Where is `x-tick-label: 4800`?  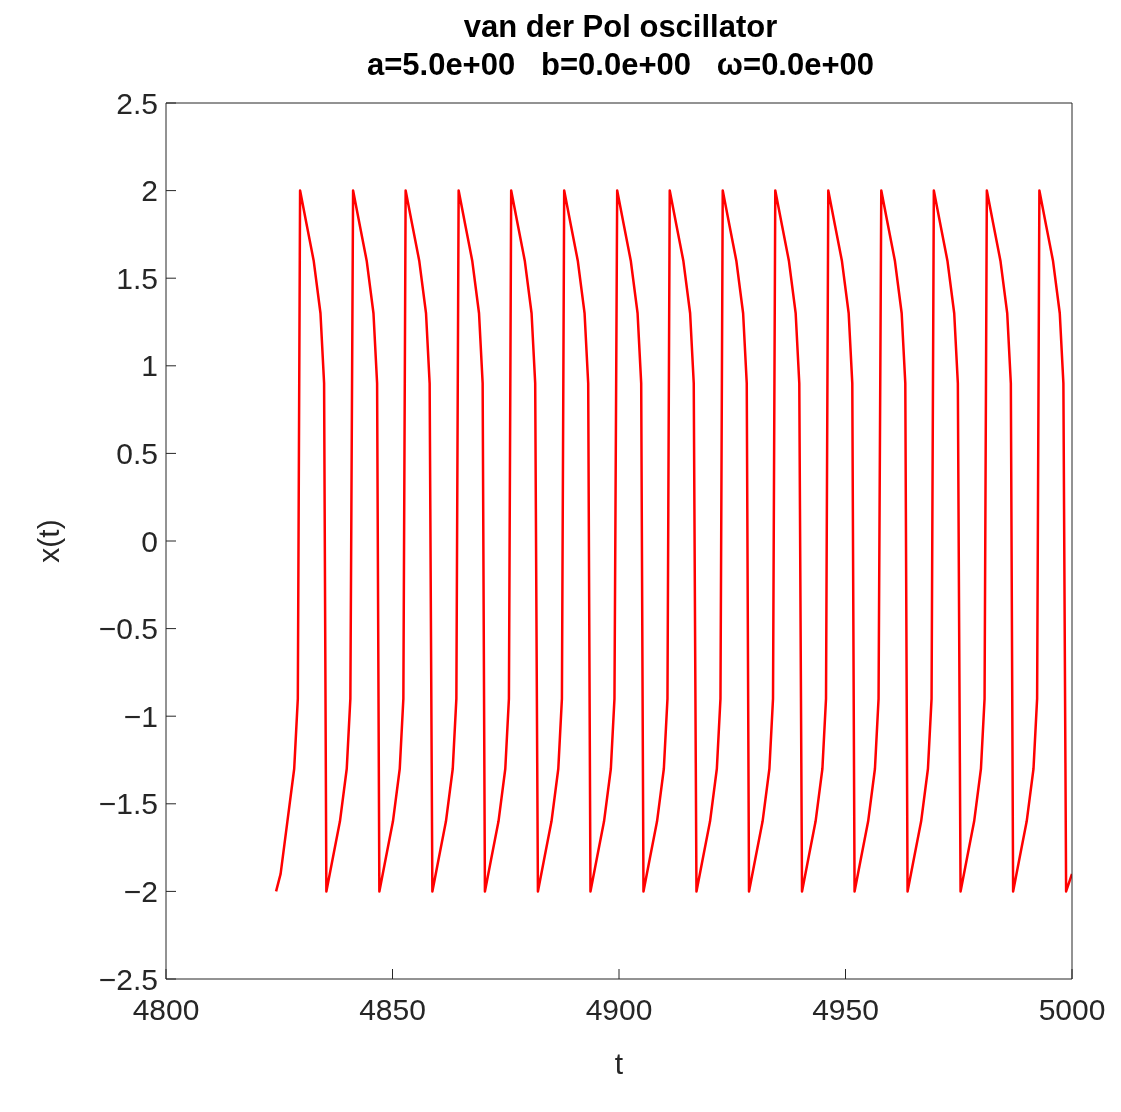
x-tick-label: 4800 is located at coordinates (166, 1010).